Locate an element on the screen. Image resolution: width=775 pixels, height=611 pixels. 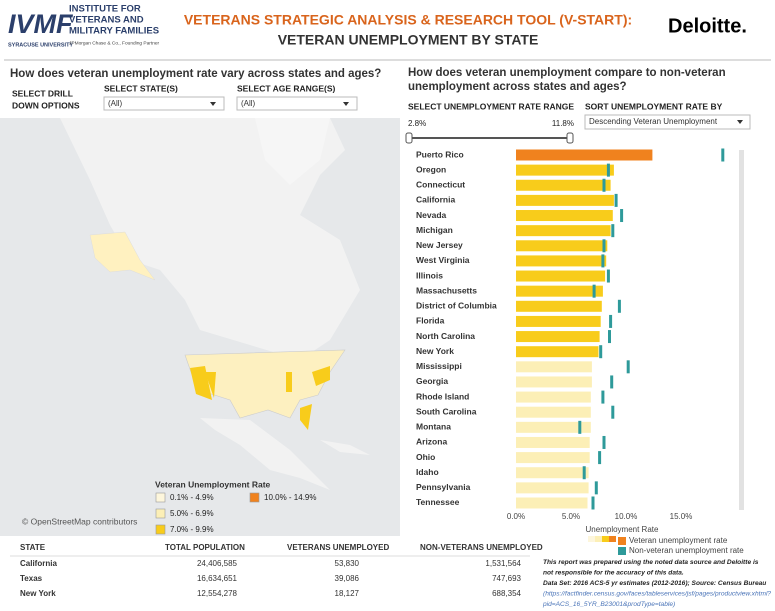
logo-line: VETERANS AND is located at coordinates (106, 20).